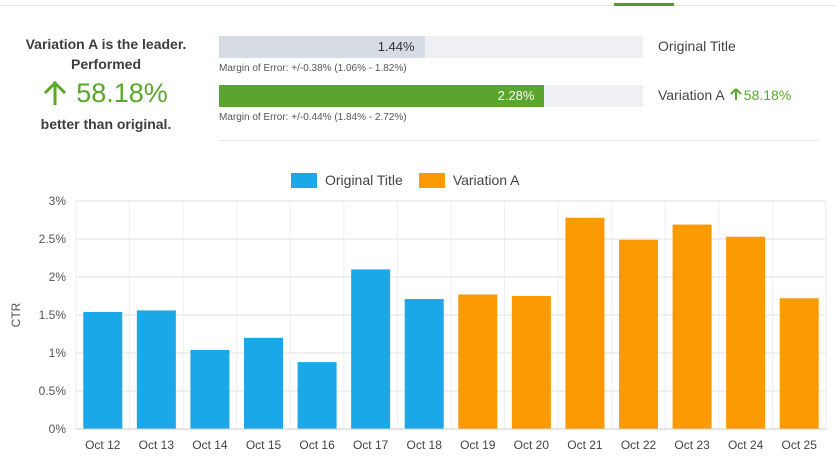  Describe the element at coordinates (418, 5) in the screenshot. I see `top-divider` at that location.